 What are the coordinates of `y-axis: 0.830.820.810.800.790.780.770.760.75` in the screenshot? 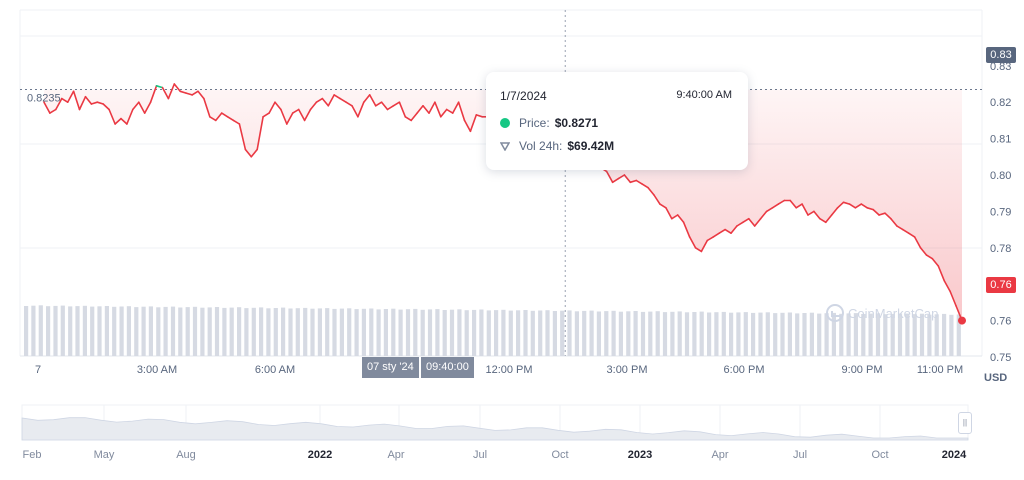 It's located at (1000, 212).